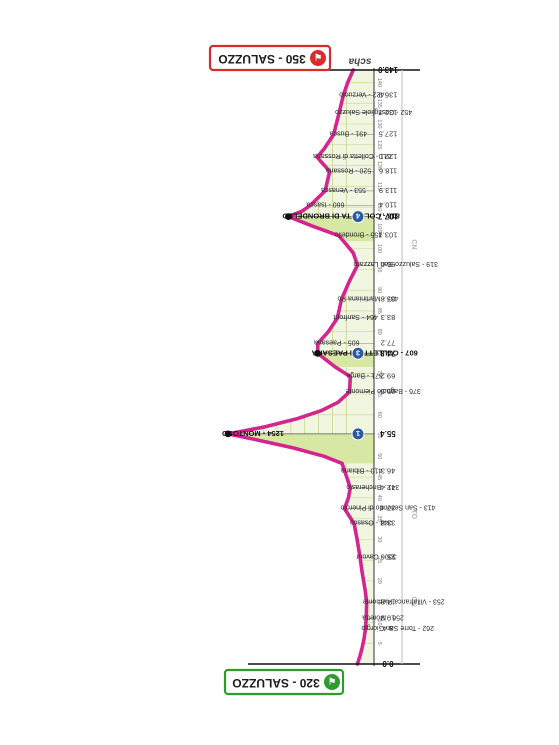 The height and width of the screenshot is (745, 559). What do you see at coordinates (379, 435) in the screenshot?
I see `km-tick-label: 55` at bounding box center [379, 435].